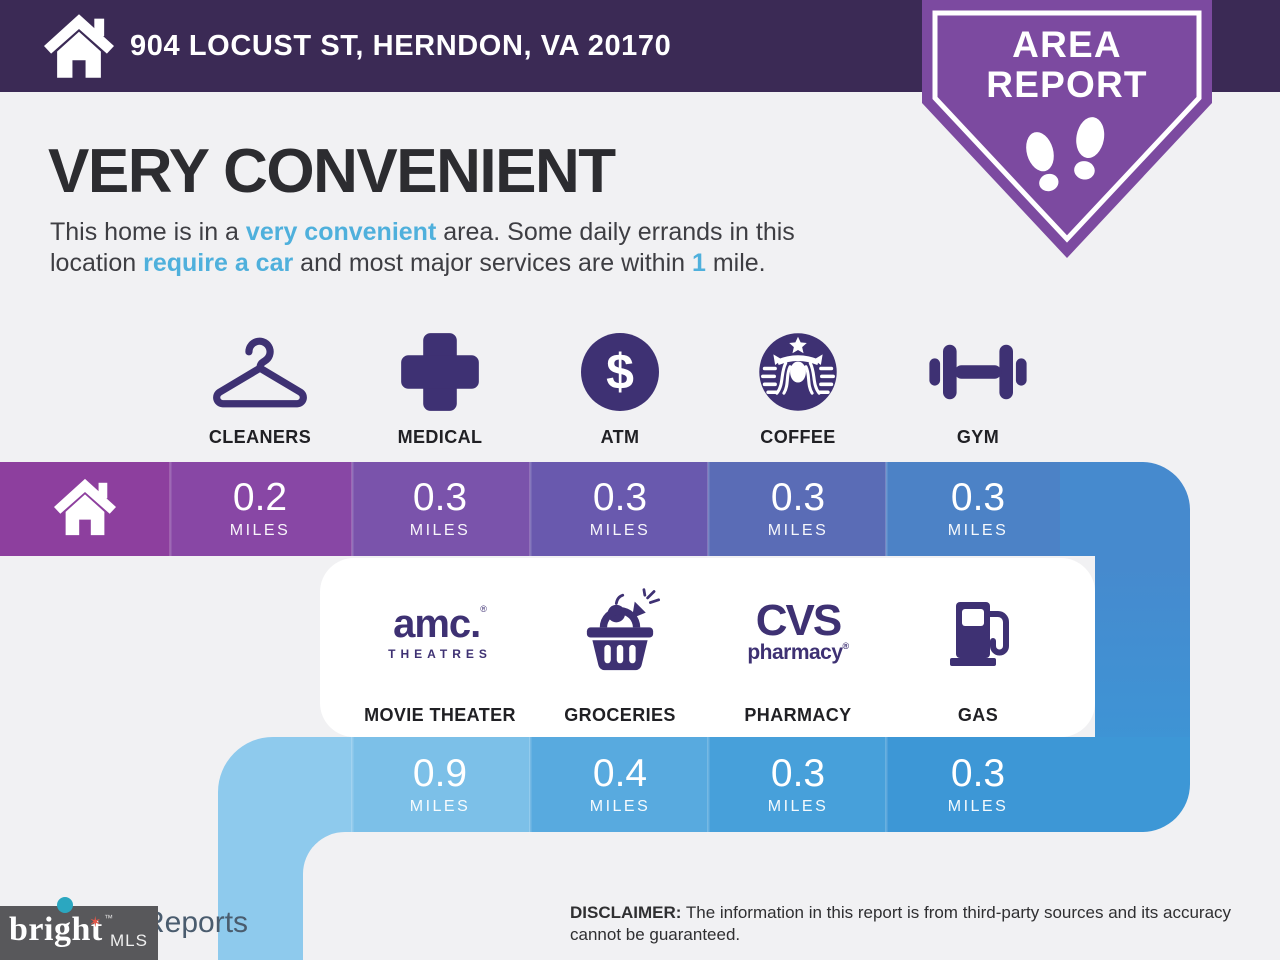  I want to click on bright-logo-text: bright, so click(56, 929).